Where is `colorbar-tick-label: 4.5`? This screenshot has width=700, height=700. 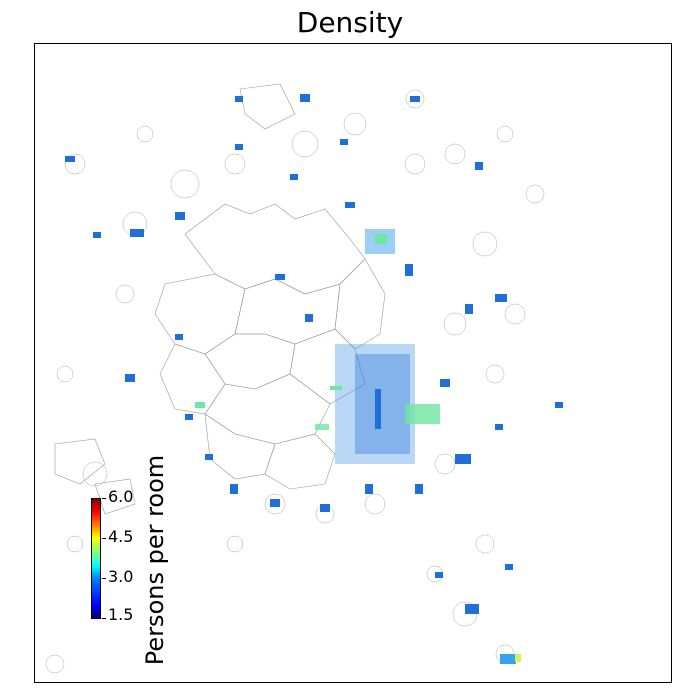 colorbar-tick-label: 4.5 is located at coordinates (121, 536).